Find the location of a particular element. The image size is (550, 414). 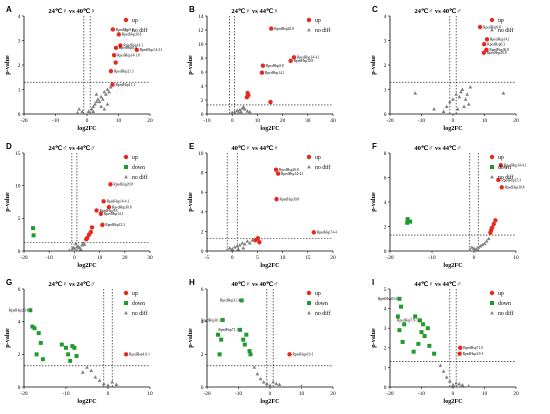

chart-title: 24℃♀ vs 44℃♀ is located at coordinates (254, 11).